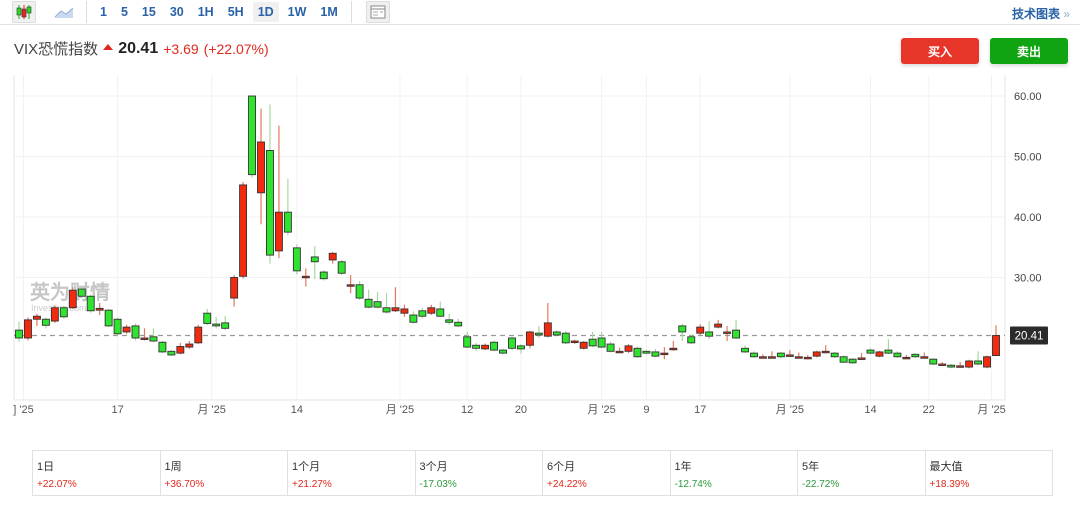 This screenshot has height=522, width=1080. I want to click on stat-cell: 3个月 -17.03%, so click(479, 473).